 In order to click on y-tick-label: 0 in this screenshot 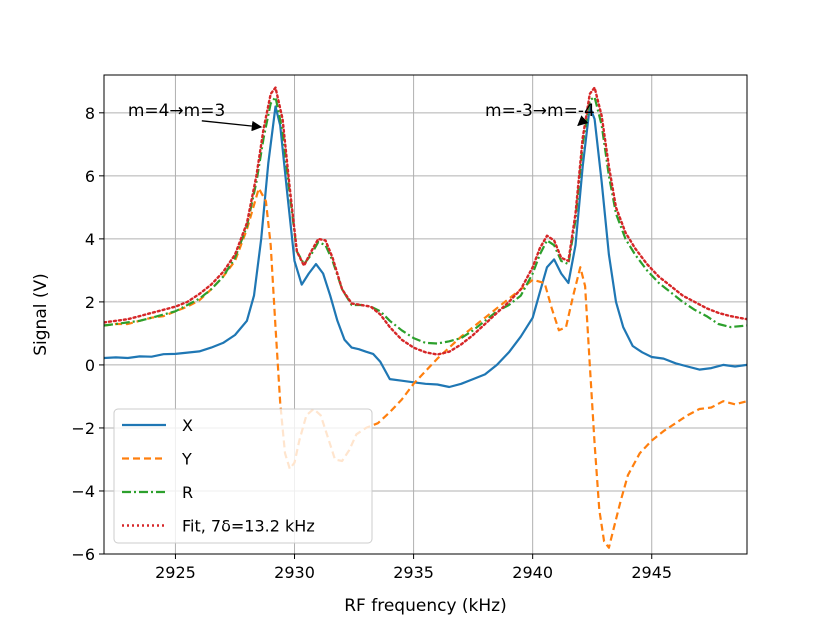, I will do `click(90, 365)`.